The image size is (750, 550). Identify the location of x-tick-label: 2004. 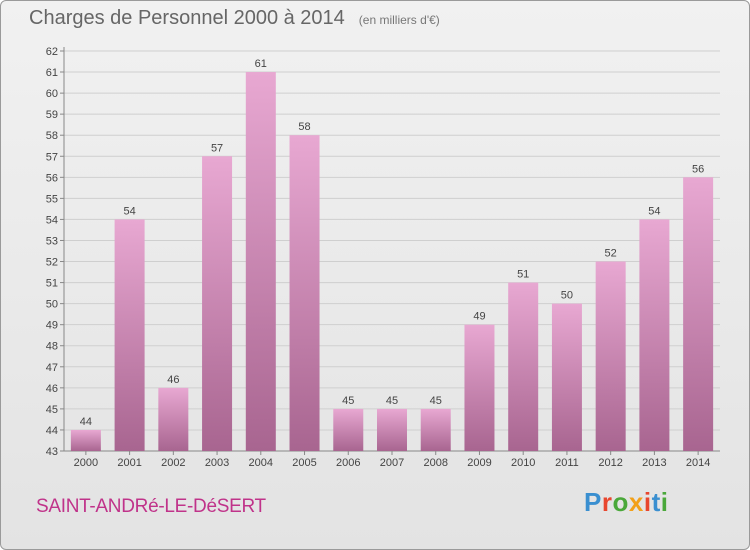
(261, 463).